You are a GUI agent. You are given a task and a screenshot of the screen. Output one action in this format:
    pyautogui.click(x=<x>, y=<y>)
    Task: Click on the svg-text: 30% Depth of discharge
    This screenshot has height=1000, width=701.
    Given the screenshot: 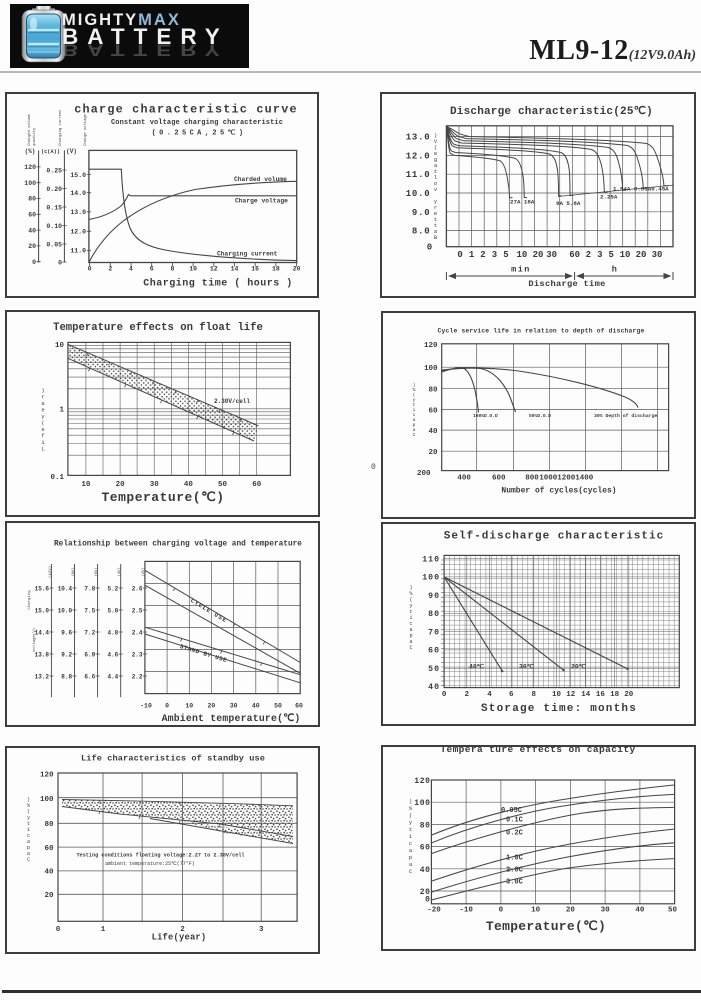 What is the action you would take?
    pyautogui.click(x=625, y=416)
    